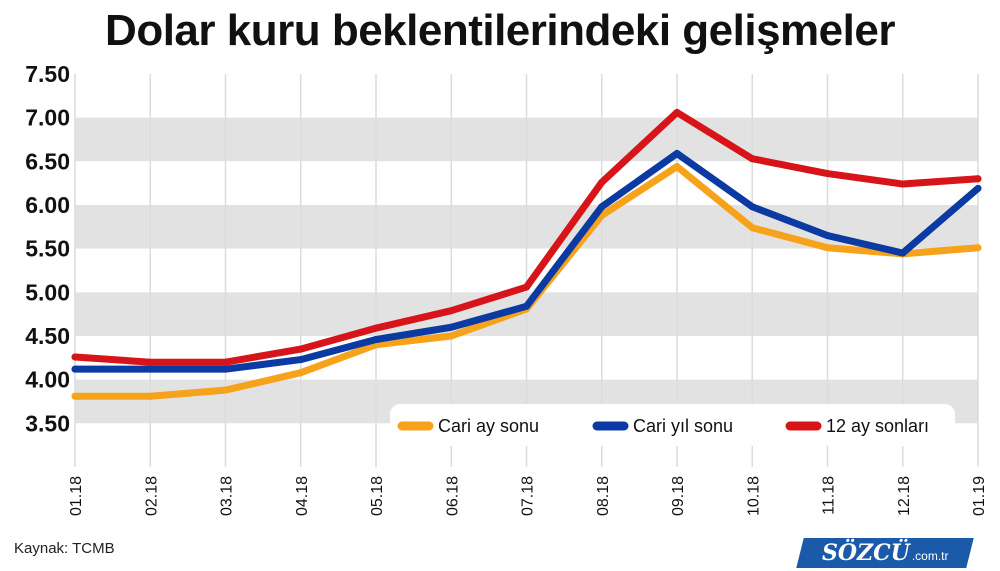  What do you see at coordinates (930, 556) in the screenshot?
I see `brand-domain: .com.tr` at bounding box center [930, 556].